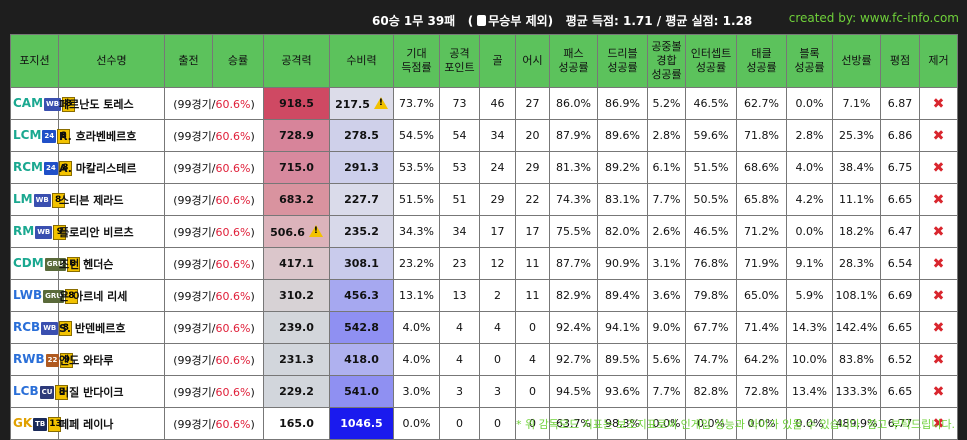 Image resolution: width=967 pixels, height=440 pixels. What do you see at coordinates (361, 61) in the screenshot?
I see `header-defense: 수비력` at bounding box center [361, 61].